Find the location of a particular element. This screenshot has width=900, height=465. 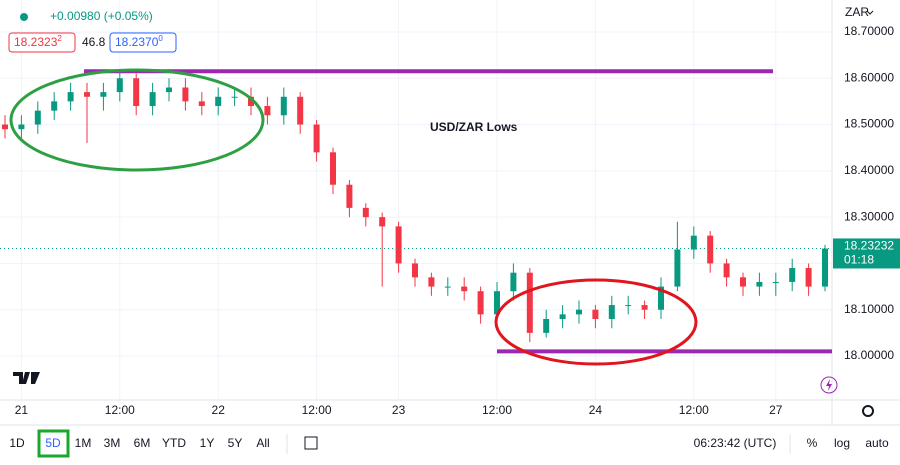

alert-icon is located at coordinates (829, 385).